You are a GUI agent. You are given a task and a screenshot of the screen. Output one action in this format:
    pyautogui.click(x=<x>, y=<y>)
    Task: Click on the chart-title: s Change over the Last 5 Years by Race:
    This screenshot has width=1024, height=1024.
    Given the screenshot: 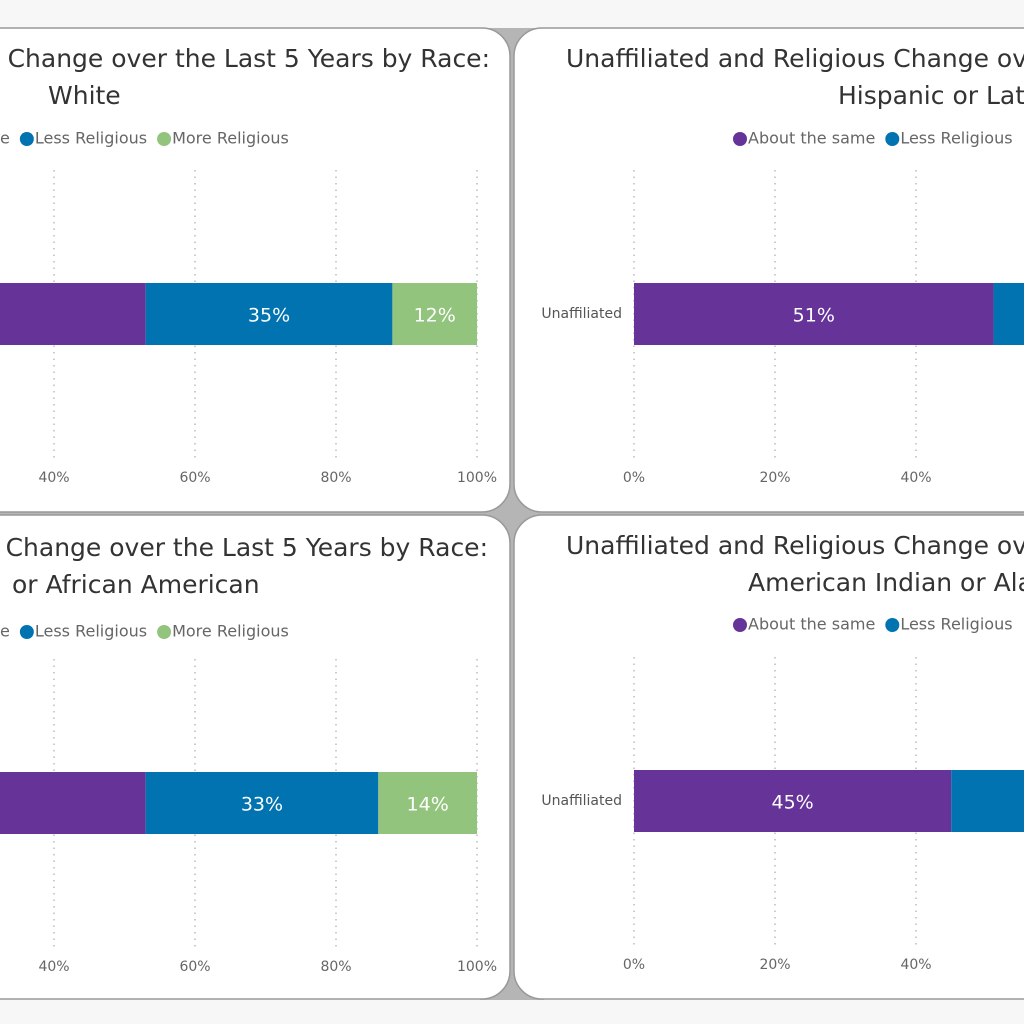 What is the action you would take?
    pyautogui.click(x=245, y=58)
    